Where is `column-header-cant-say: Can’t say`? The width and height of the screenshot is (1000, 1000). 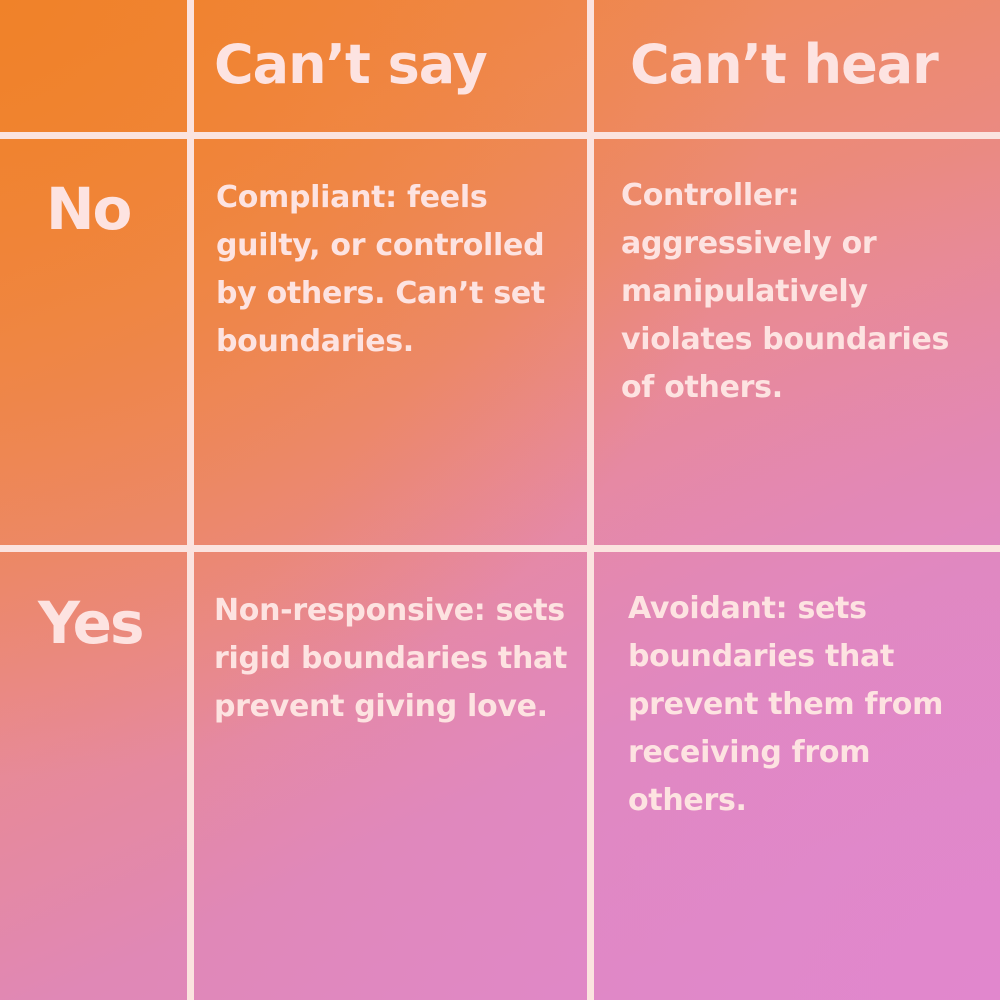
column-header-cant-say: Can’t say is located at coordinates (351, 64).